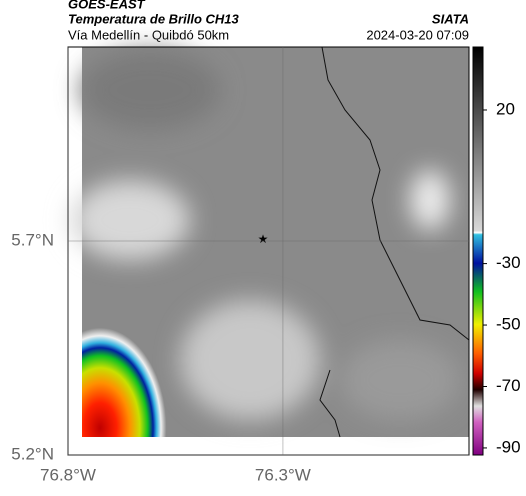  What do you see at coordinates (148, 34) in the screenshot?
I see `subtitle: Vía Medellín - Quibdó 50km` at bounding box center [148, 34].